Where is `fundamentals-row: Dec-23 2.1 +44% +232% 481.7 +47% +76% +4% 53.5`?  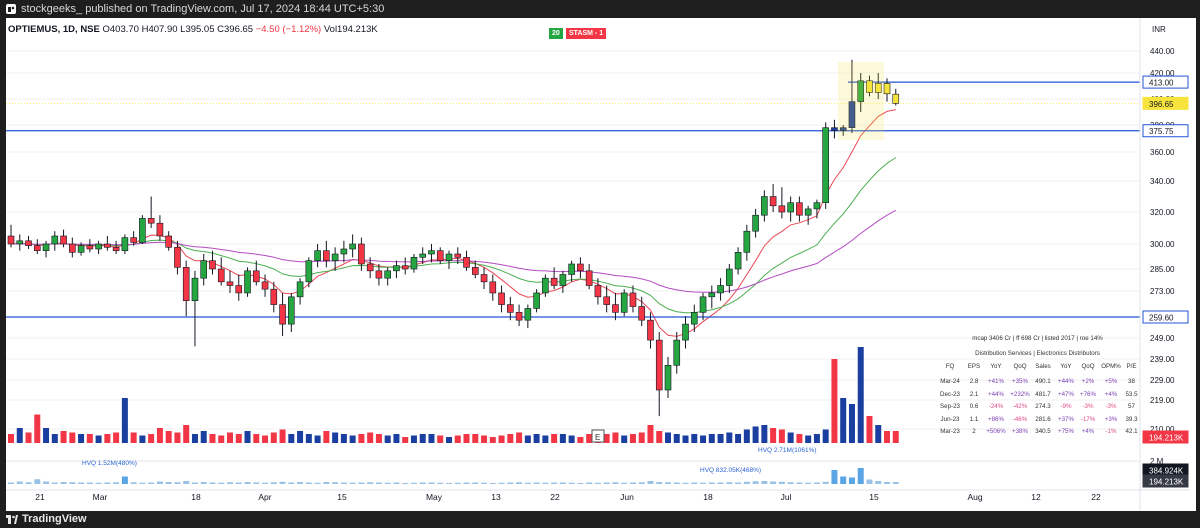 fundamentals-row: Dec-23 2.1 +44% +232% 481.7 +47% +76% +4% 53.5 is located at coordinates (1037, 397).